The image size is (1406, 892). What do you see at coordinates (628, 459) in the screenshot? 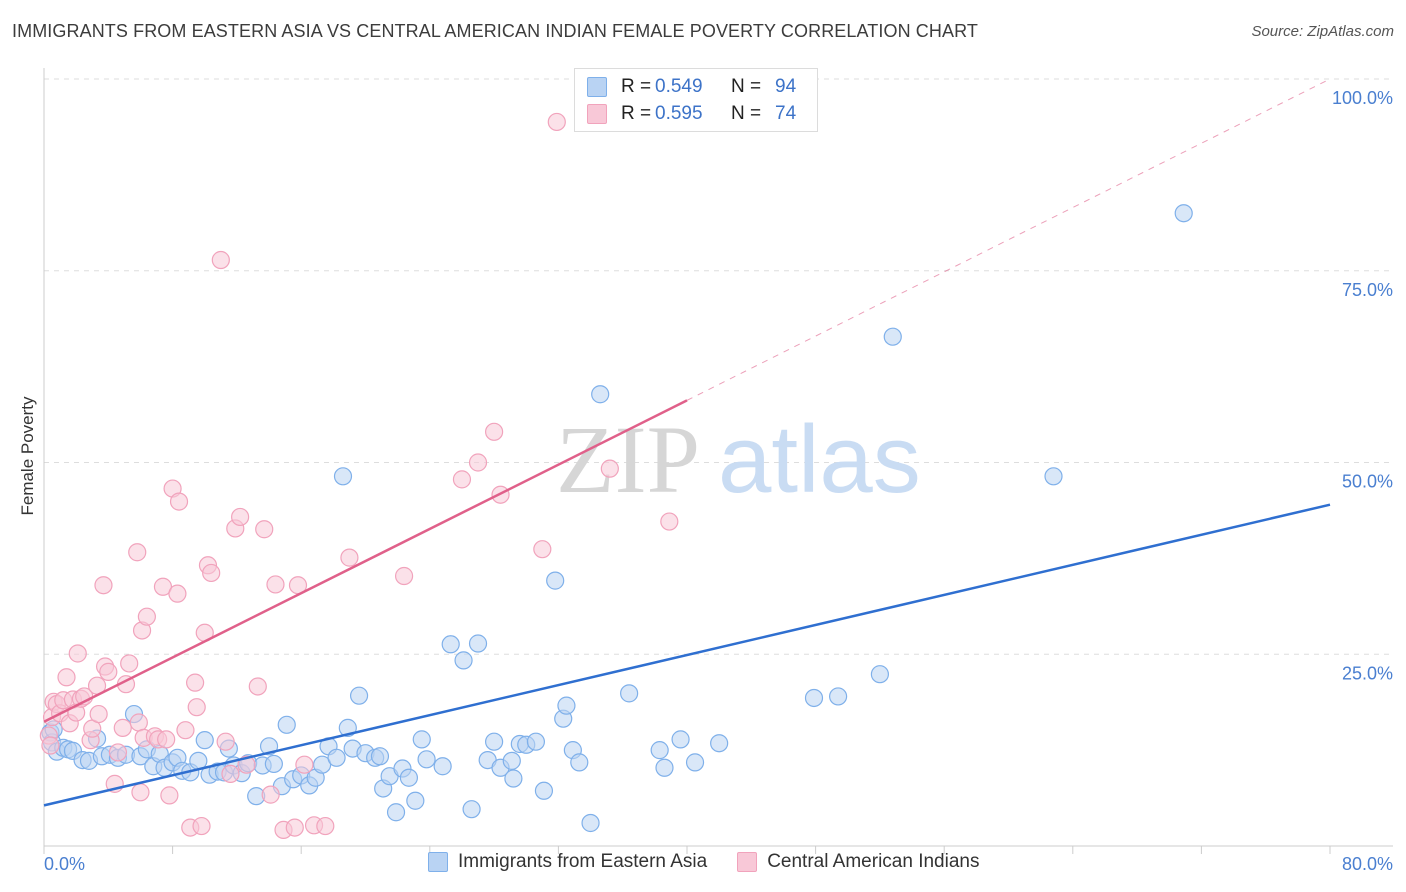
I see `watermark-zip: ZIP` at bounding box center [628, 459].